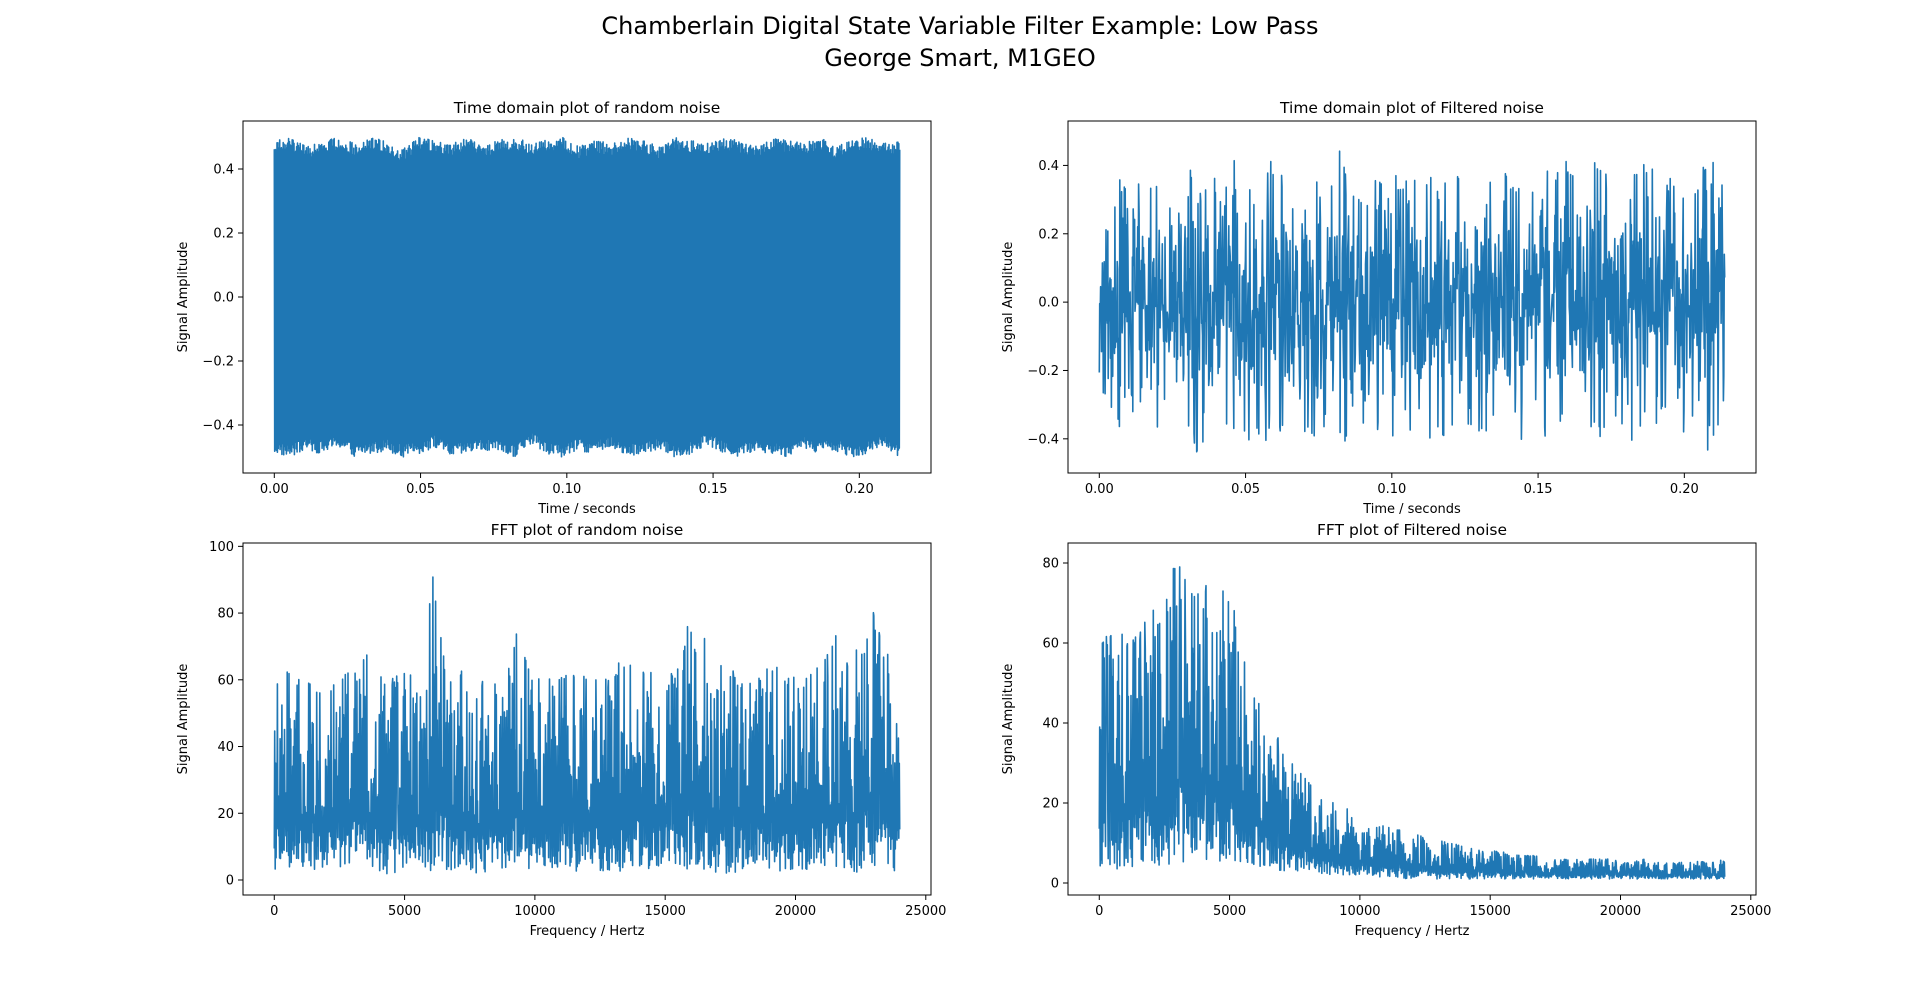 The width and height of the screenshot is (1920, 992). I want to click on x-tick-label: 0.05, so click(420, 489).